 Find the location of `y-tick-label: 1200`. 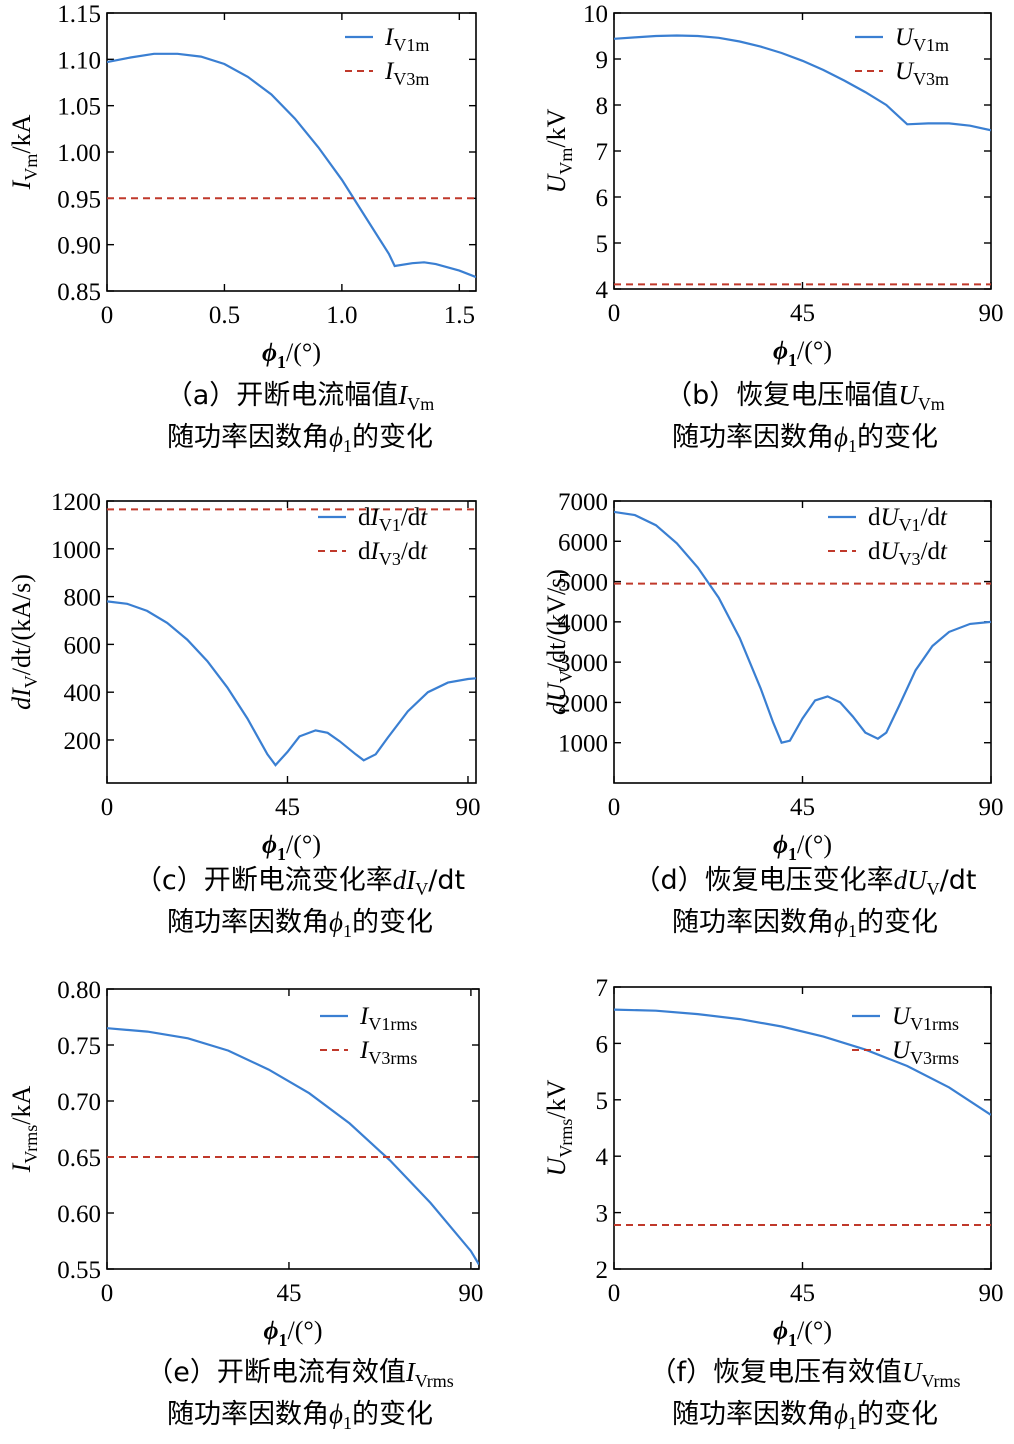

y-tick-label: 1200 is located at coordinates (76, 502).